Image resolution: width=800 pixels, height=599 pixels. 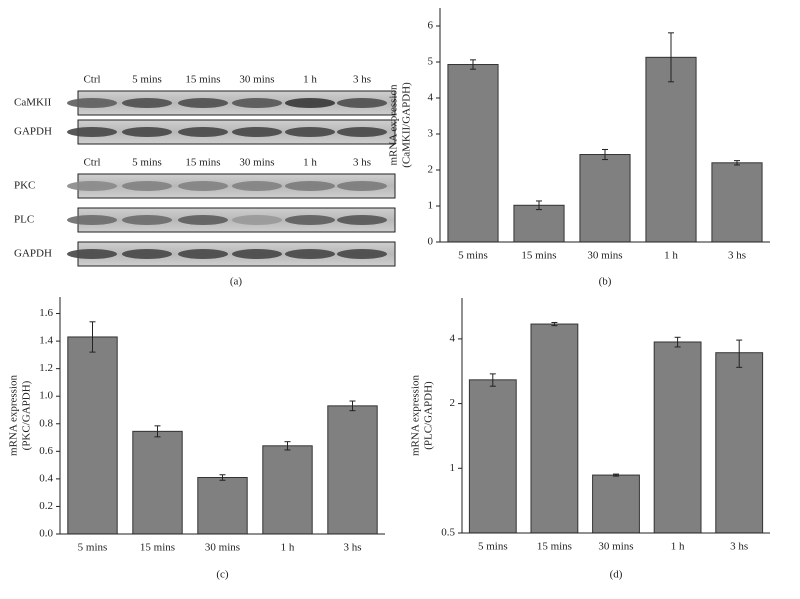 What do you see at coordinates (46, 423) in the screenshot?
I see `y-tick-label: 0.8` at bounding box center [46, 423].